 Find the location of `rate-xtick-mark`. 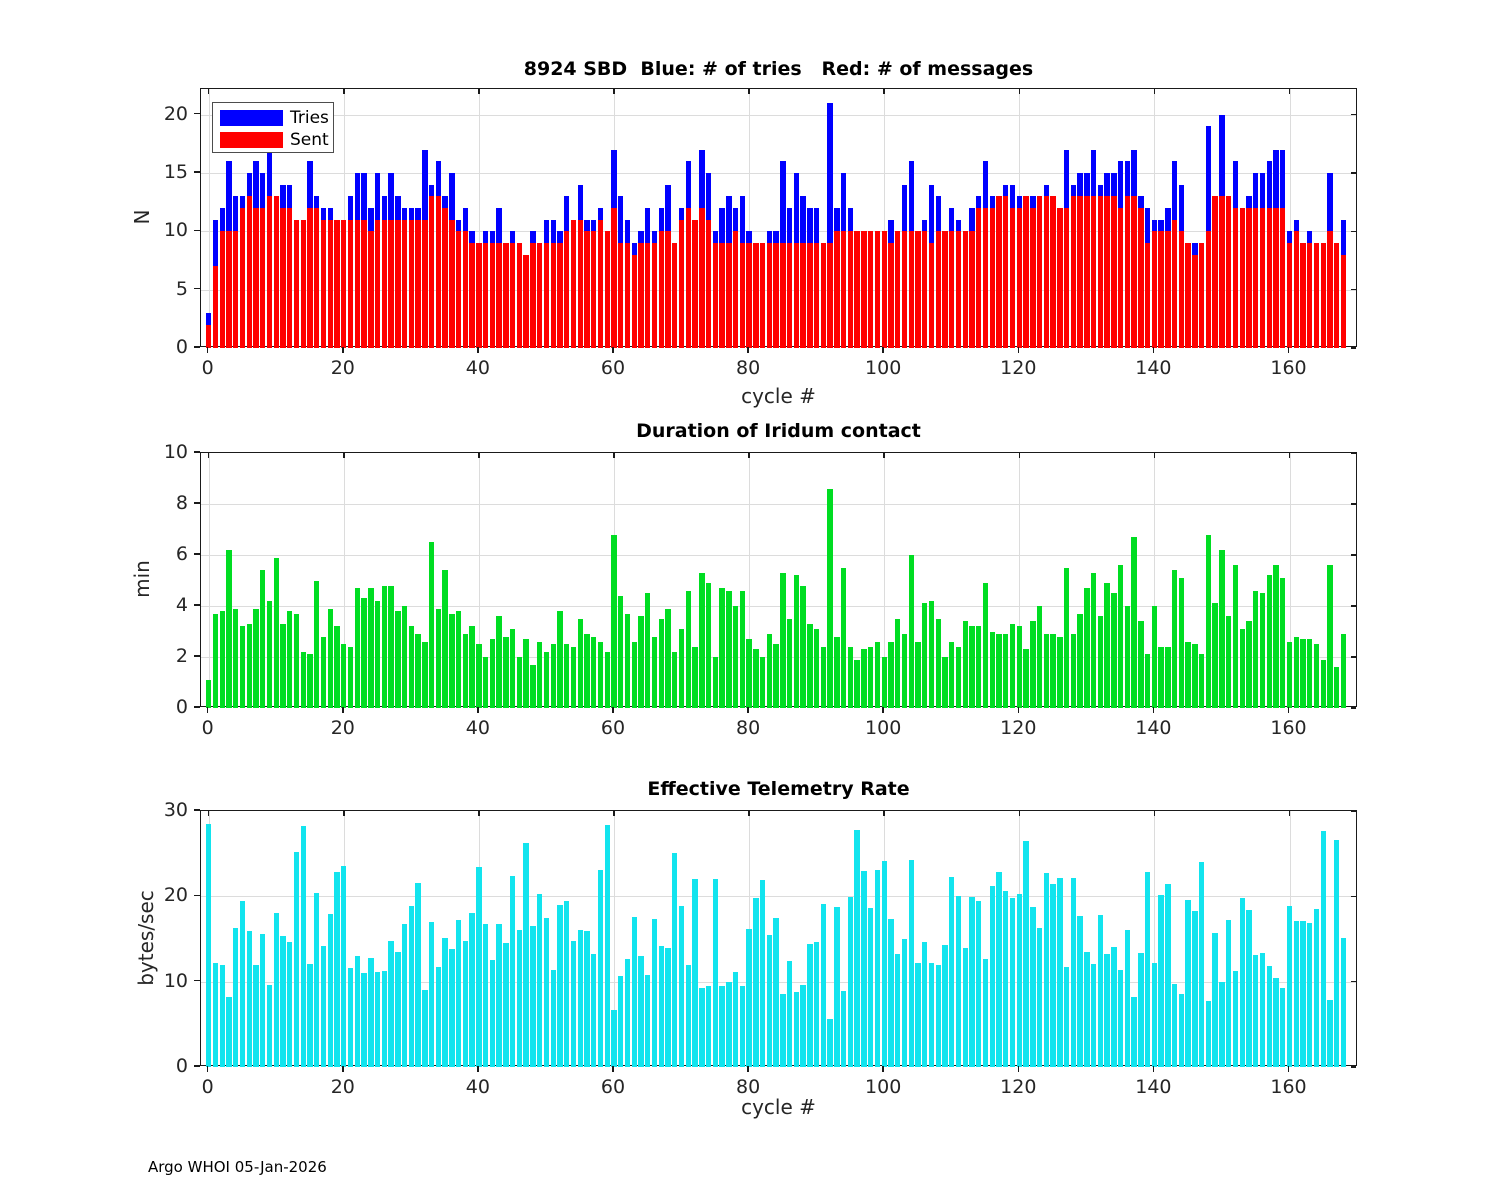

rate-xtick-mark is located at coordinates (478, 1069).